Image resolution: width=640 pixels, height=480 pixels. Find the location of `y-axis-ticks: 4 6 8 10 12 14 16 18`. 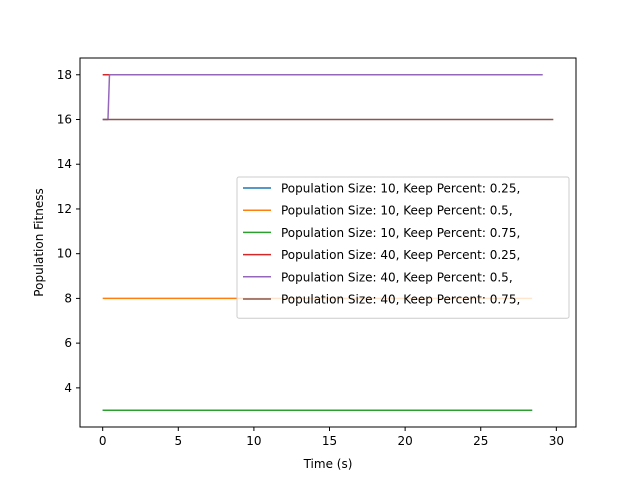

y-axis-ticks: 4 6 8 10 12 14 16 18 is located at coordinates (68, 231).